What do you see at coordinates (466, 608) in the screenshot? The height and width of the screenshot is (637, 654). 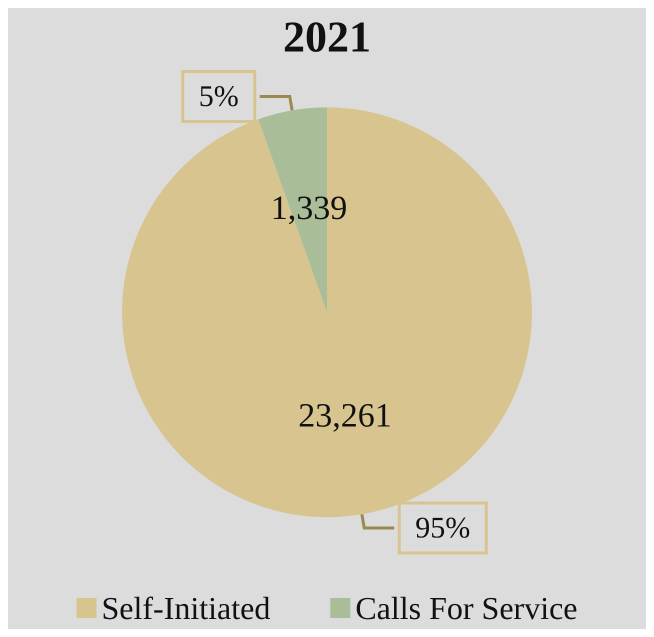 I see `legend-label: Calls For Service` at bounding box center [466, 608].